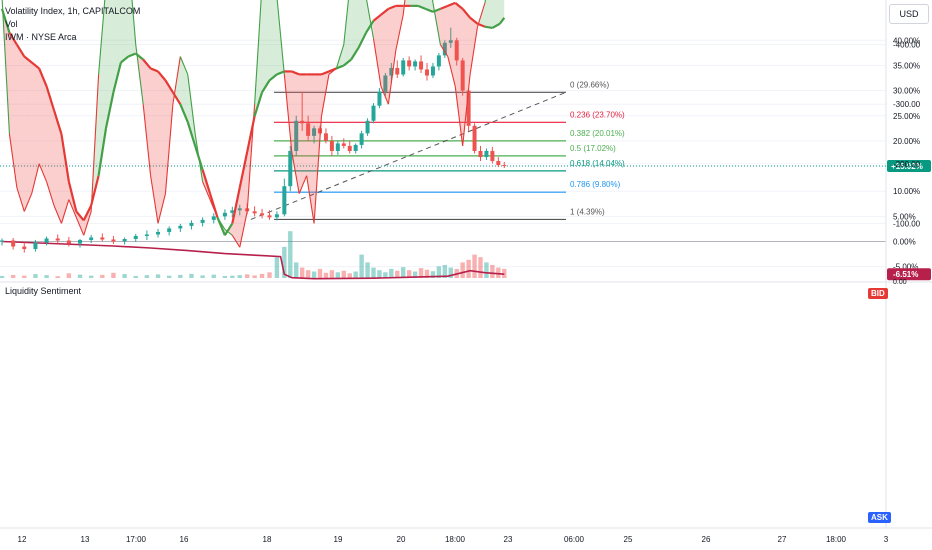  Describe the element at coordinates (43, 291) in the screenshot. I see `indicator-title: Liquidity Sentiment` at that location.